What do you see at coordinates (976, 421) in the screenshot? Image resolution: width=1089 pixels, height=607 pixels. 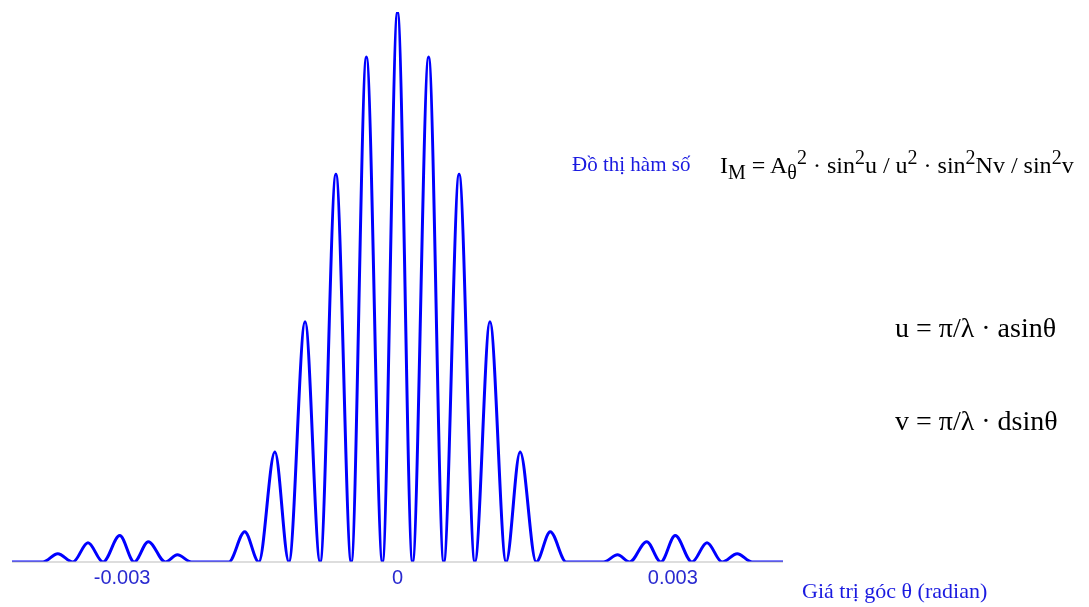 I see `text: v = π/λ · dsinθ` at bounding box center [976, 421].